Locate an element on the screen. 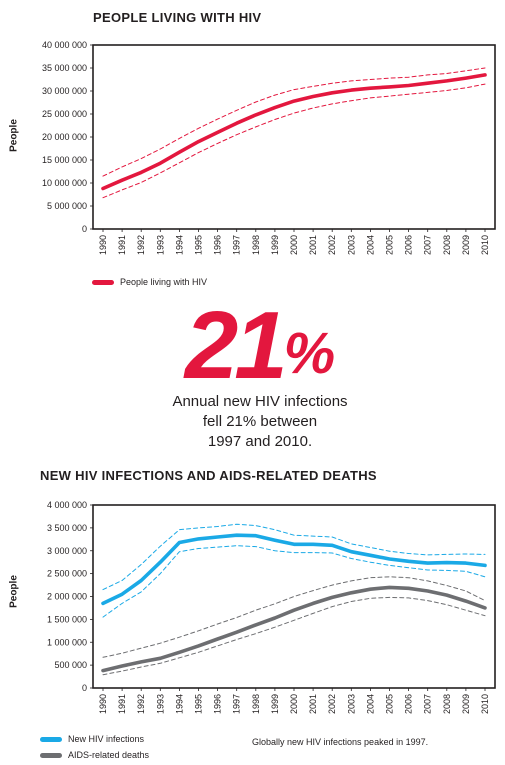  chart2-x-tick-label: 2010 is located at coordinates (485, 704).